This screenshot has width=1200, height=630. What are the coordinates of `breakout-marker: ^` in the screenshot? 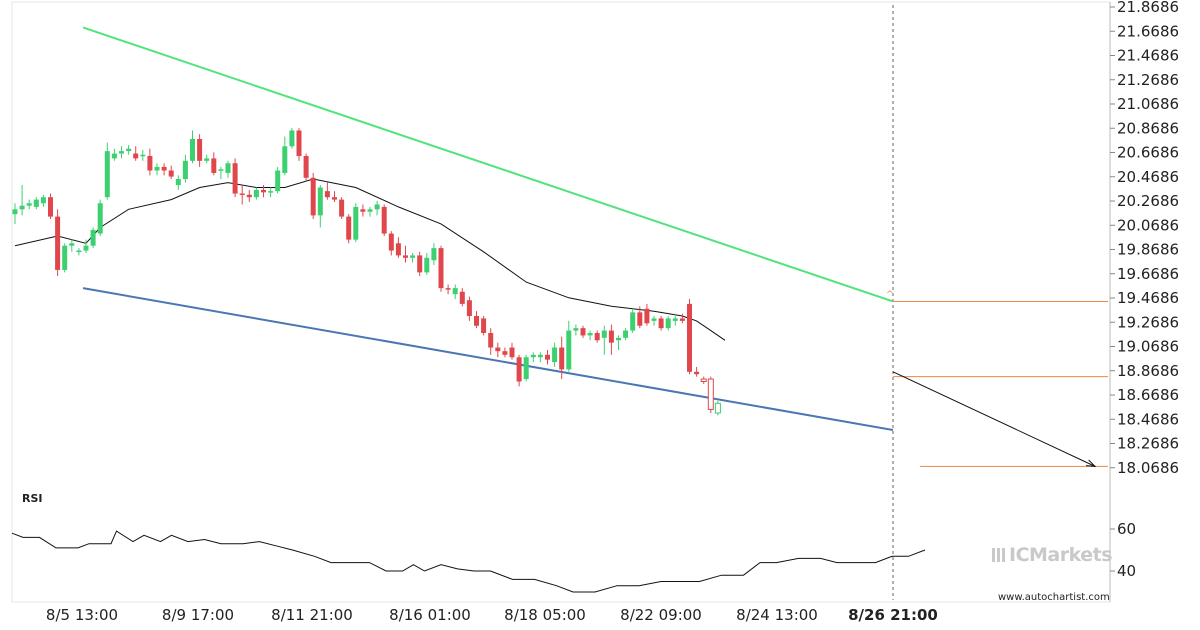 It's located at (890, 295).